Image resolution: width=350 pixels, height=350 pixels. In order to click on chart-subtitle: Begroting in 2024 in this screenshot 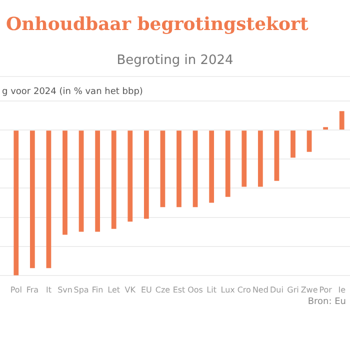, I will do `click(175, 60)`.